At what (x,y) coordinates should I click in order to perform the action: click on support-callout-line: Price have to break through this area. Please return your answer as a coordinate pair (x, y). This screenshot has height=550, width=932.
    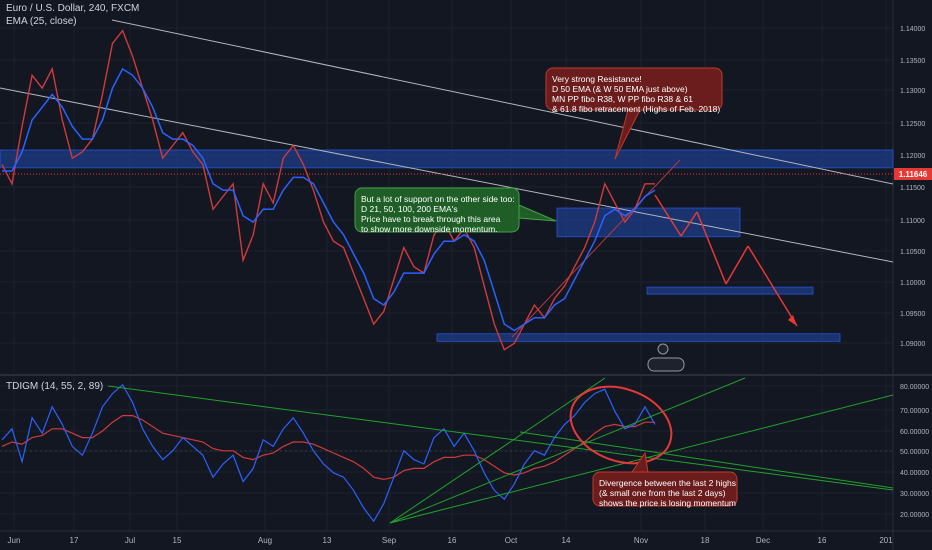
    Looking at the image, I should click on (431, 219).